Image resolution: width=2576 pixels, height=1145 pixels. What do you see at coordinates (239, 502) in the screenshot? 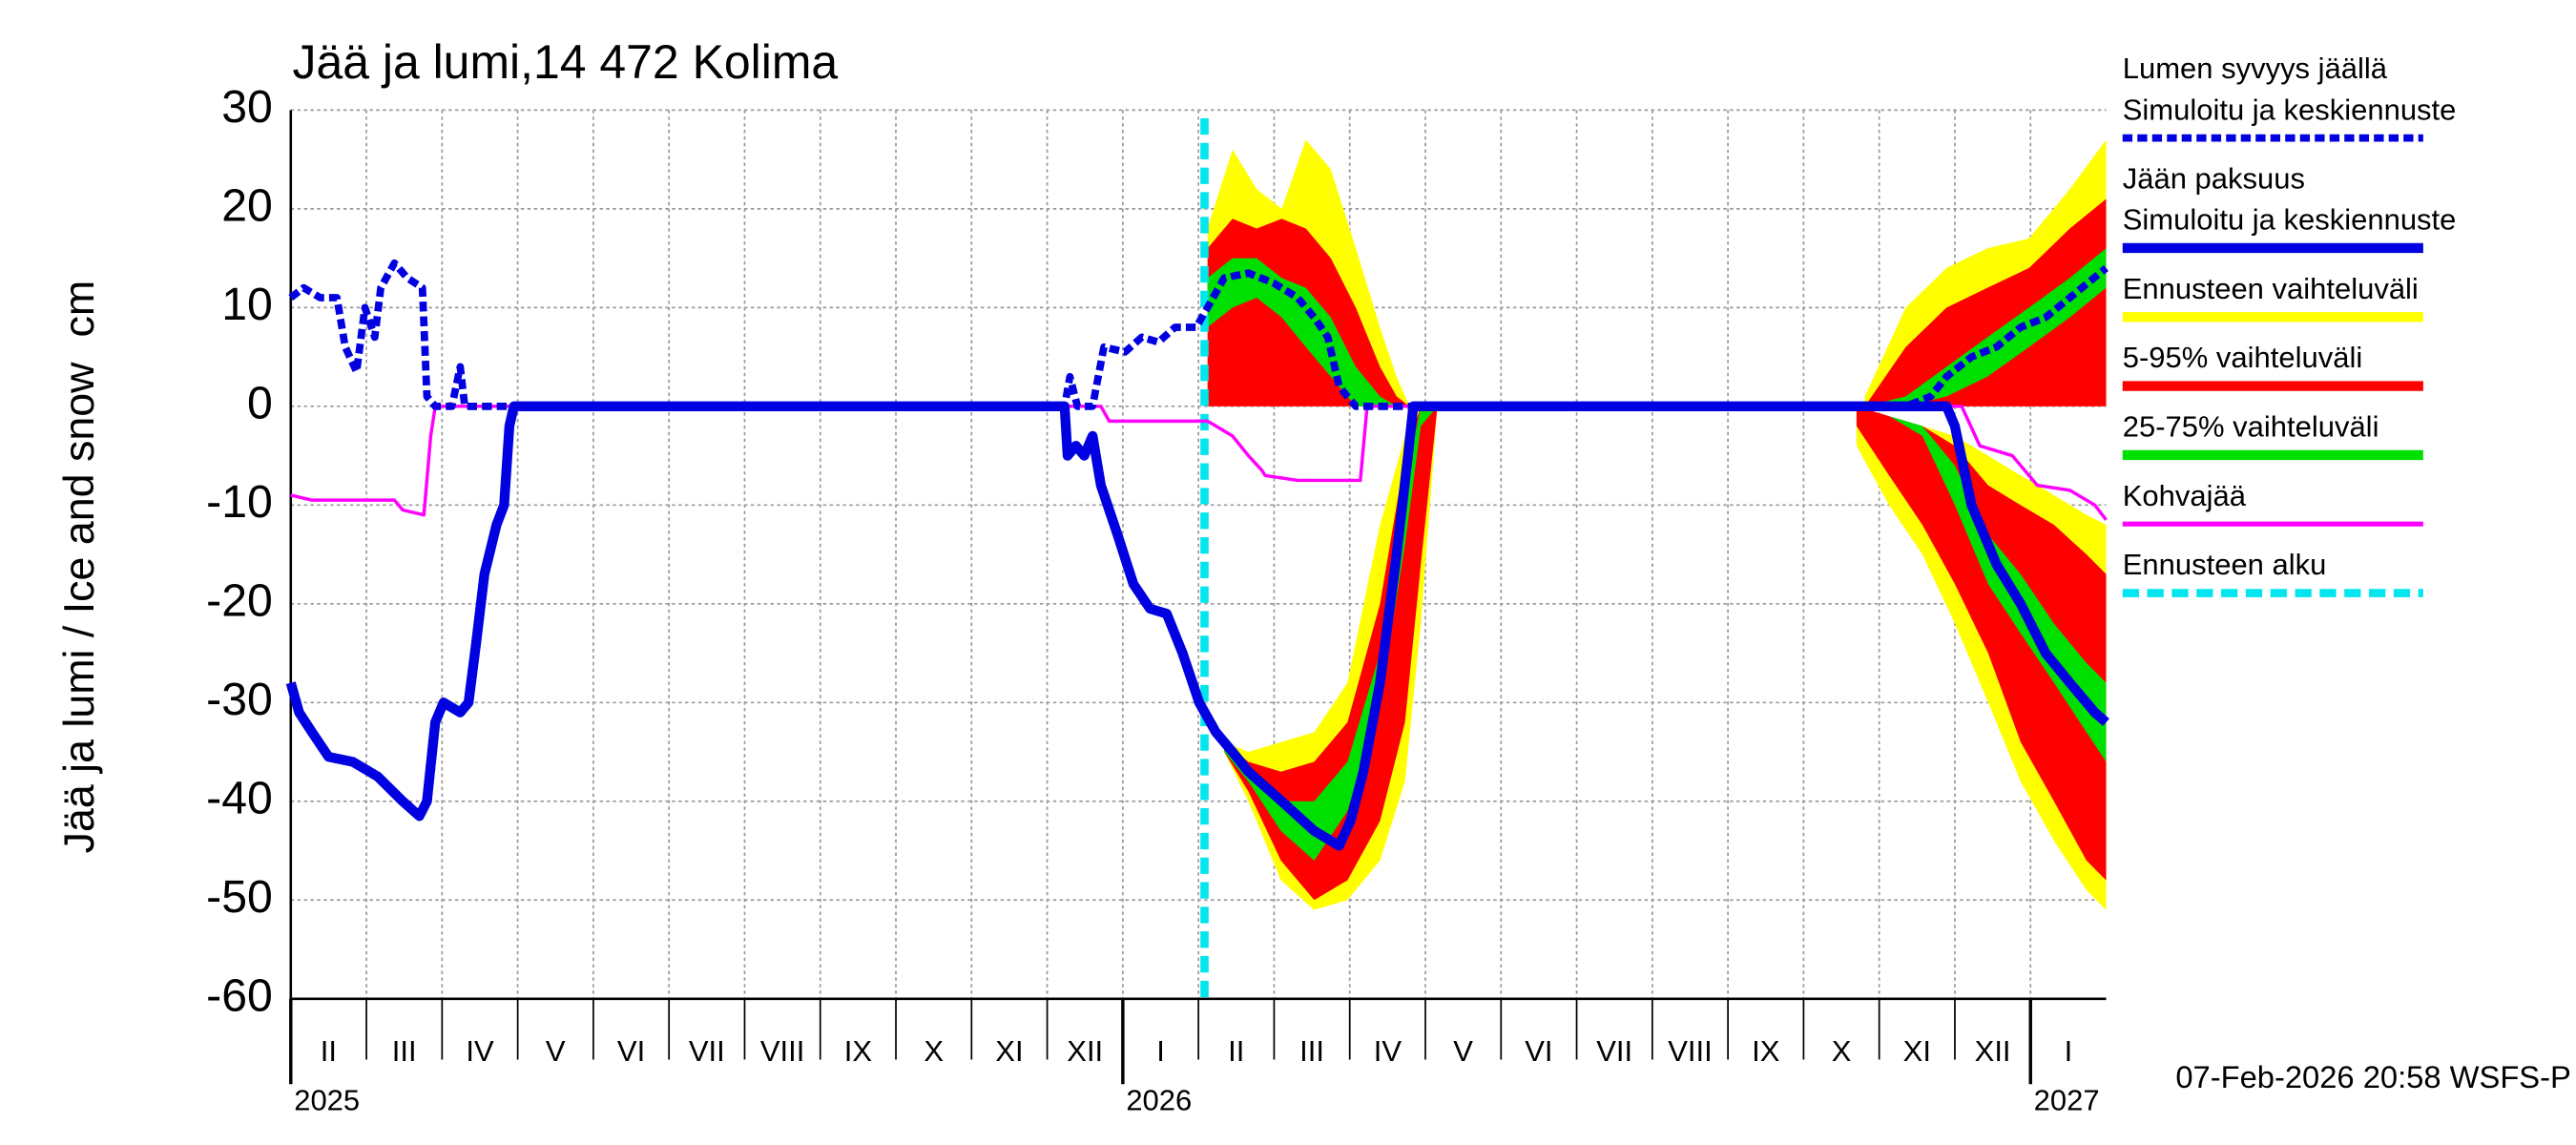
I see `y-tick-label: -10` at bounding box center [239, 502].